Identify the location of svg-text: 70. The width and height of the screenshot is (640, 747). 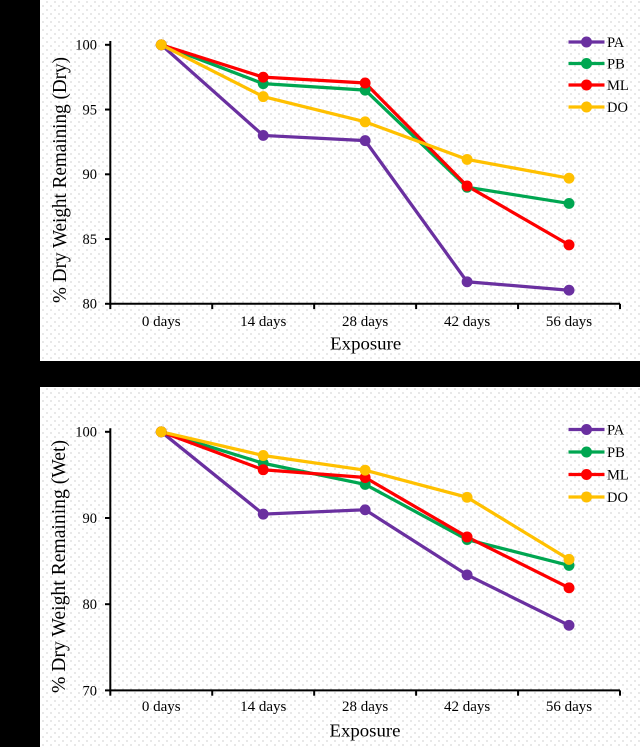
(90, 691).